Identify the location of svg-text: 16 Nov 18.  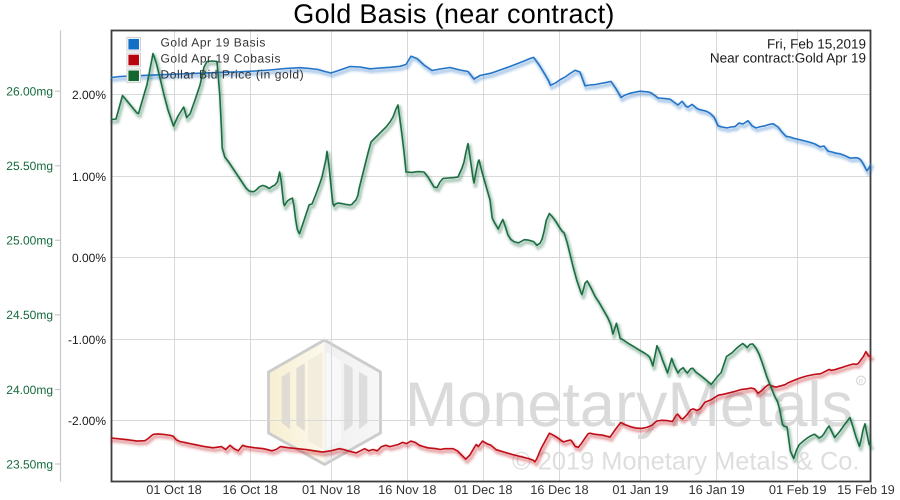
(407, 489).